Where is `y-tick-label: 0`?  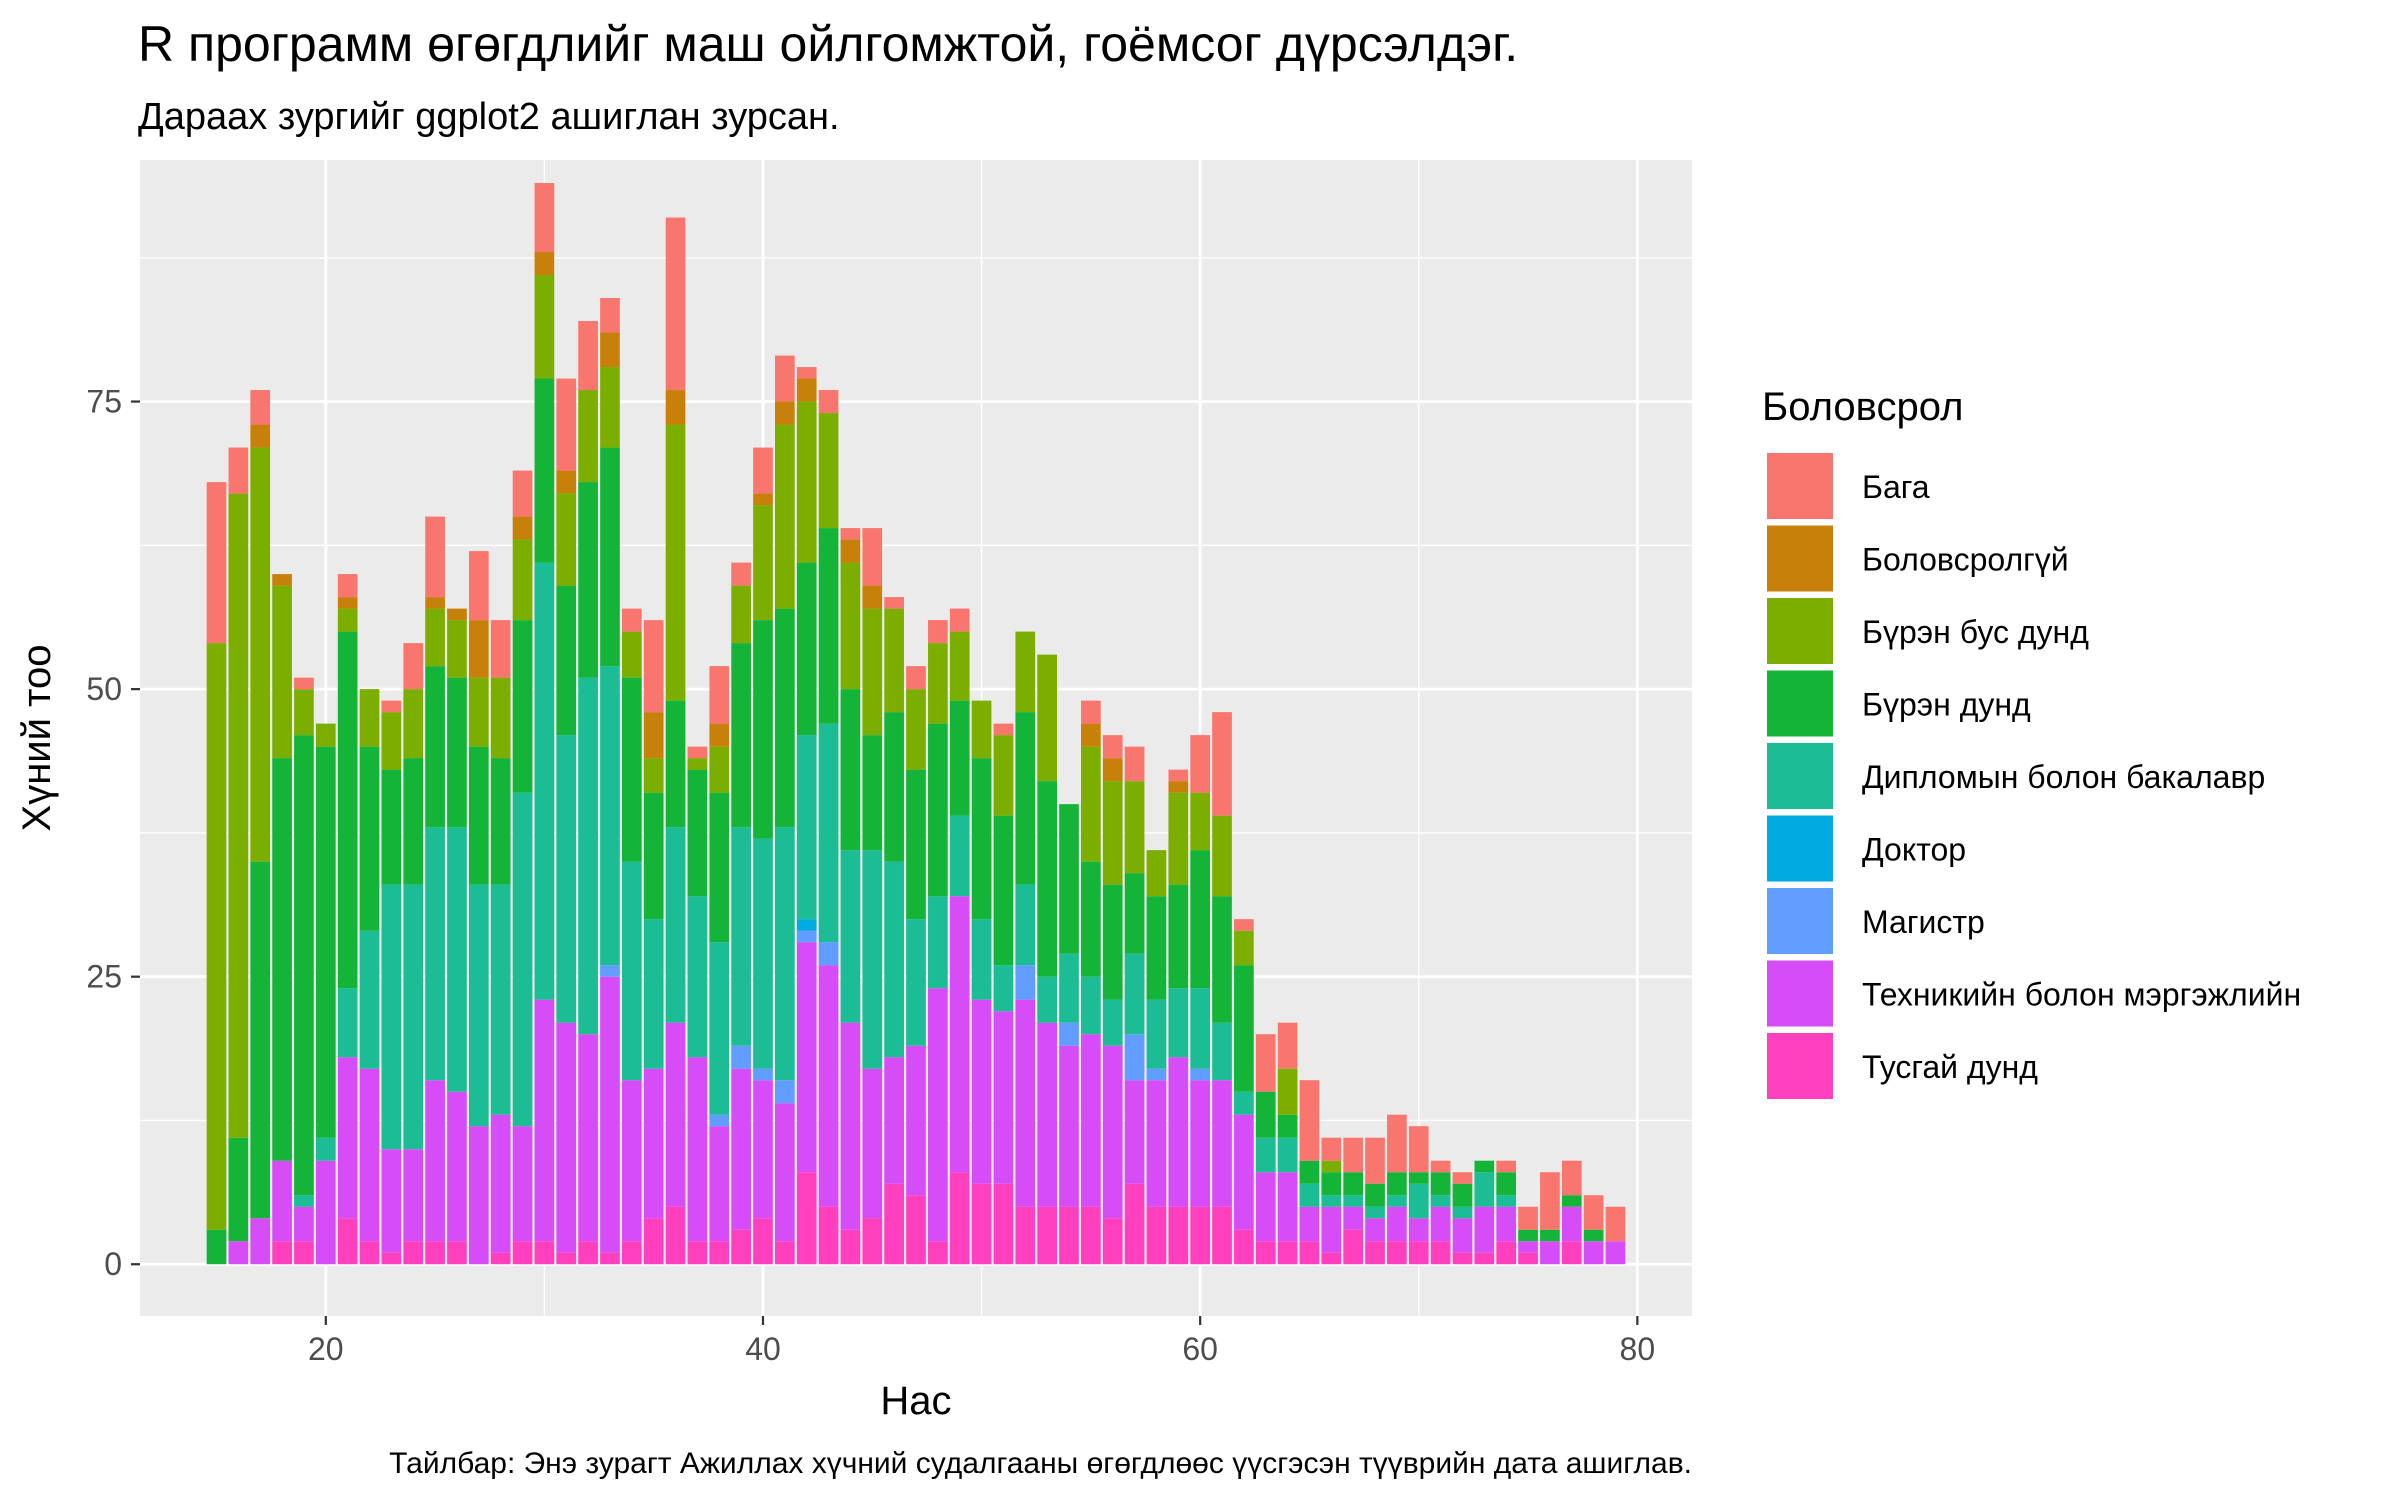 y-tick-label: 0 is located at coordinates (113, 1264).